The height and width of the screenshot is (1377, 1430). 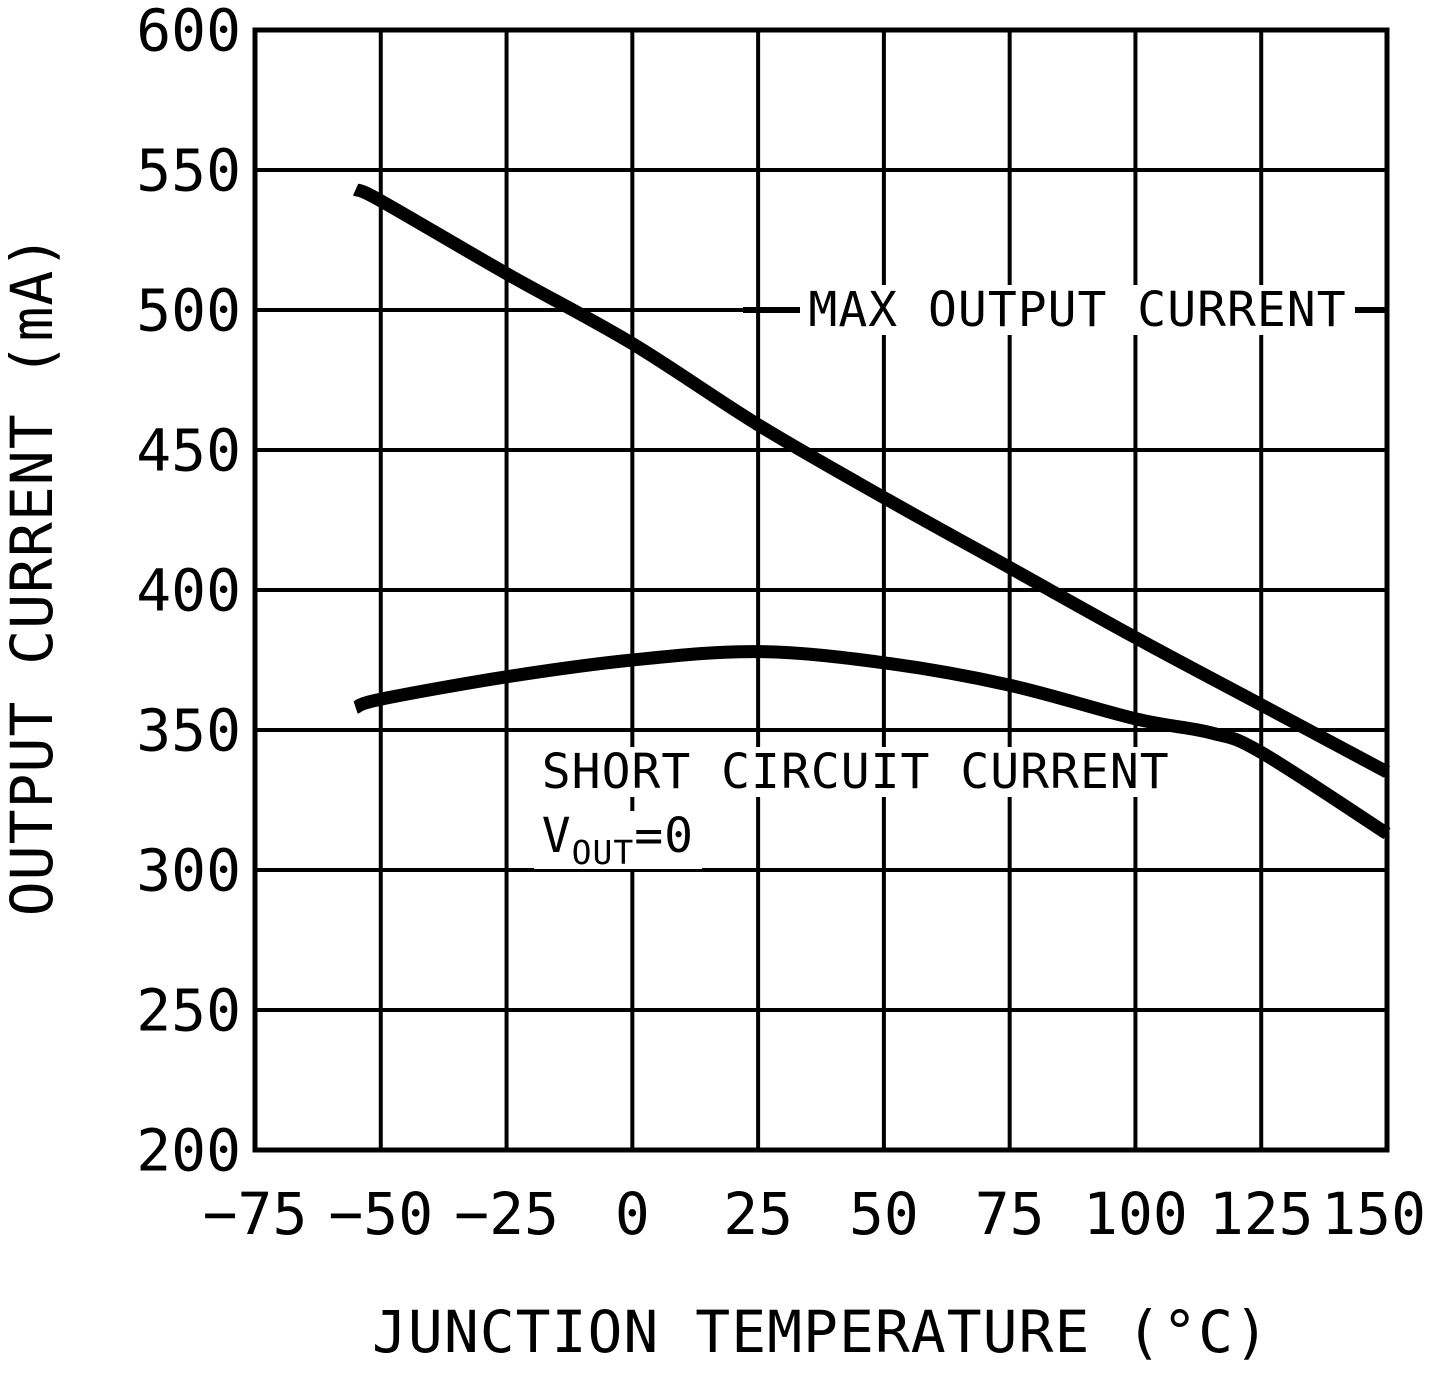 What do you see at coordinates (188, 170) in the screenshot?
I see `y-tick-label: 550` at bounding box center [188, 170].